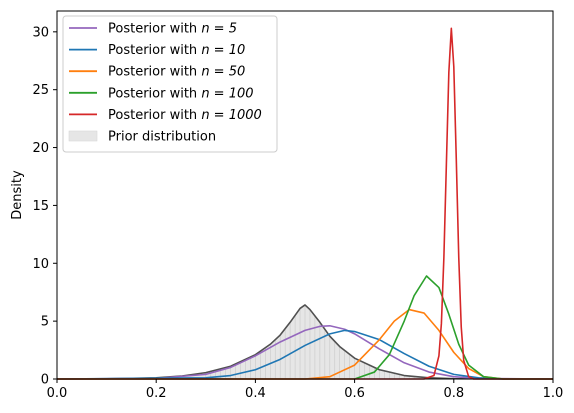 This screenshot has width=574, height=413. Describe the element at coordinates (17, 195) in the screenshot. I see `y-axis-label: Density` at that location.